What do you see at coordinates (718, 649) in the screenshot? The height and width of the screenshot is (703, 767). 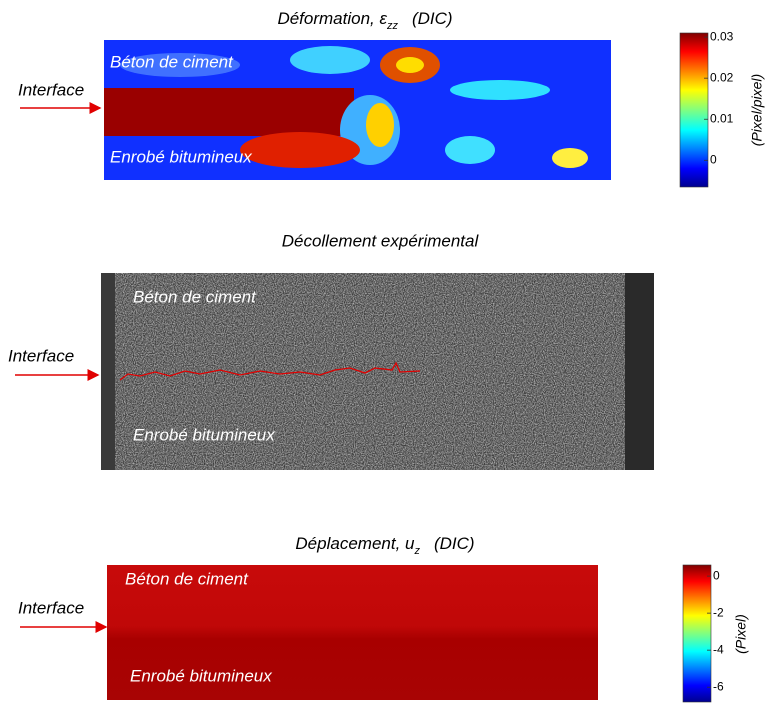 I see `colorbar-tick-label: -4` at bounding box center [718, 649].